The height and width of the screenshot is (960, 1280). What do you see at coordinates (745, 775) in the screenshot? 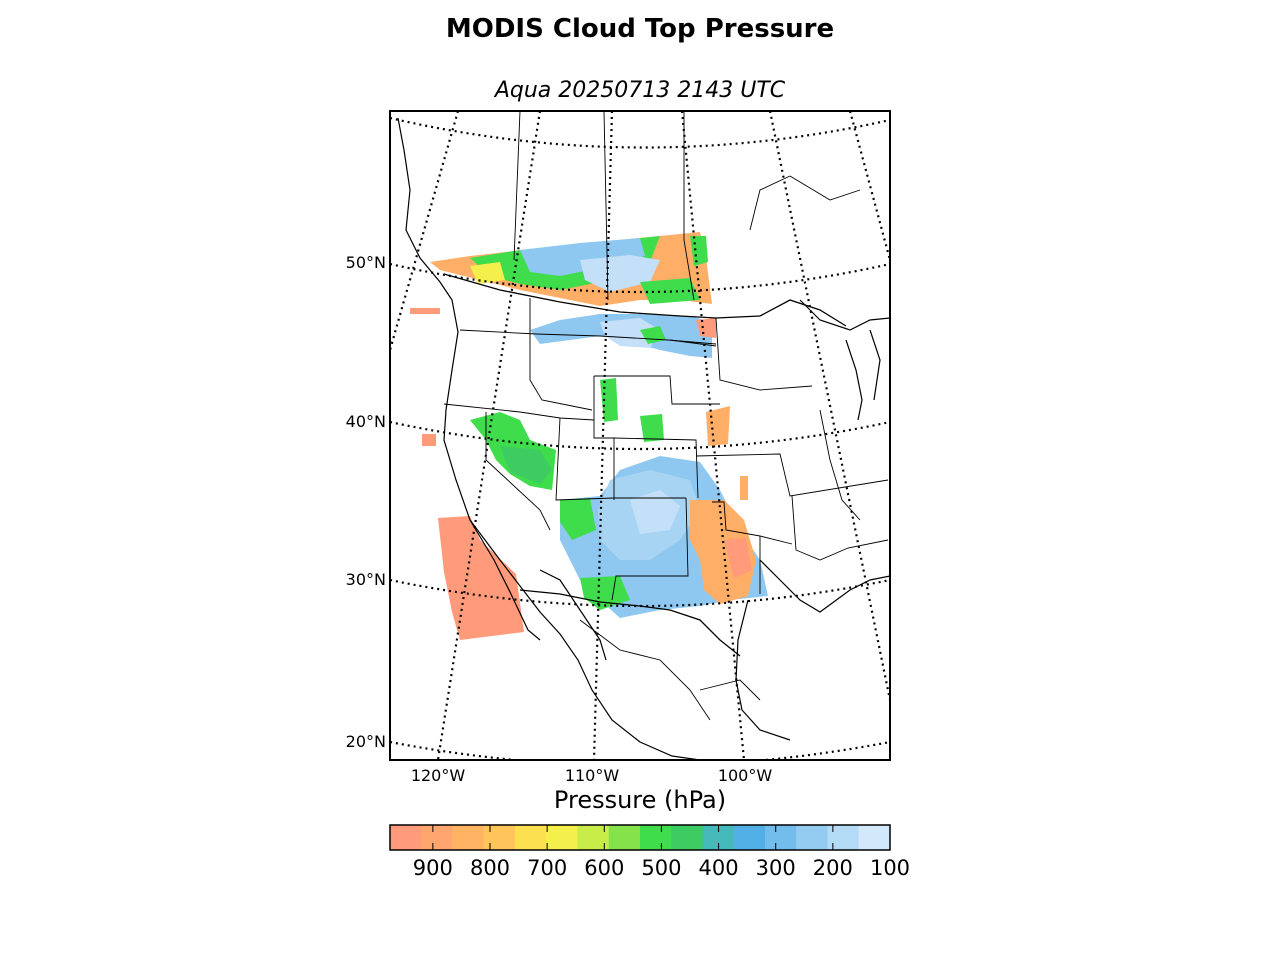
I see `lon-label-100w: 100°W` at bounding box center [745, 775].